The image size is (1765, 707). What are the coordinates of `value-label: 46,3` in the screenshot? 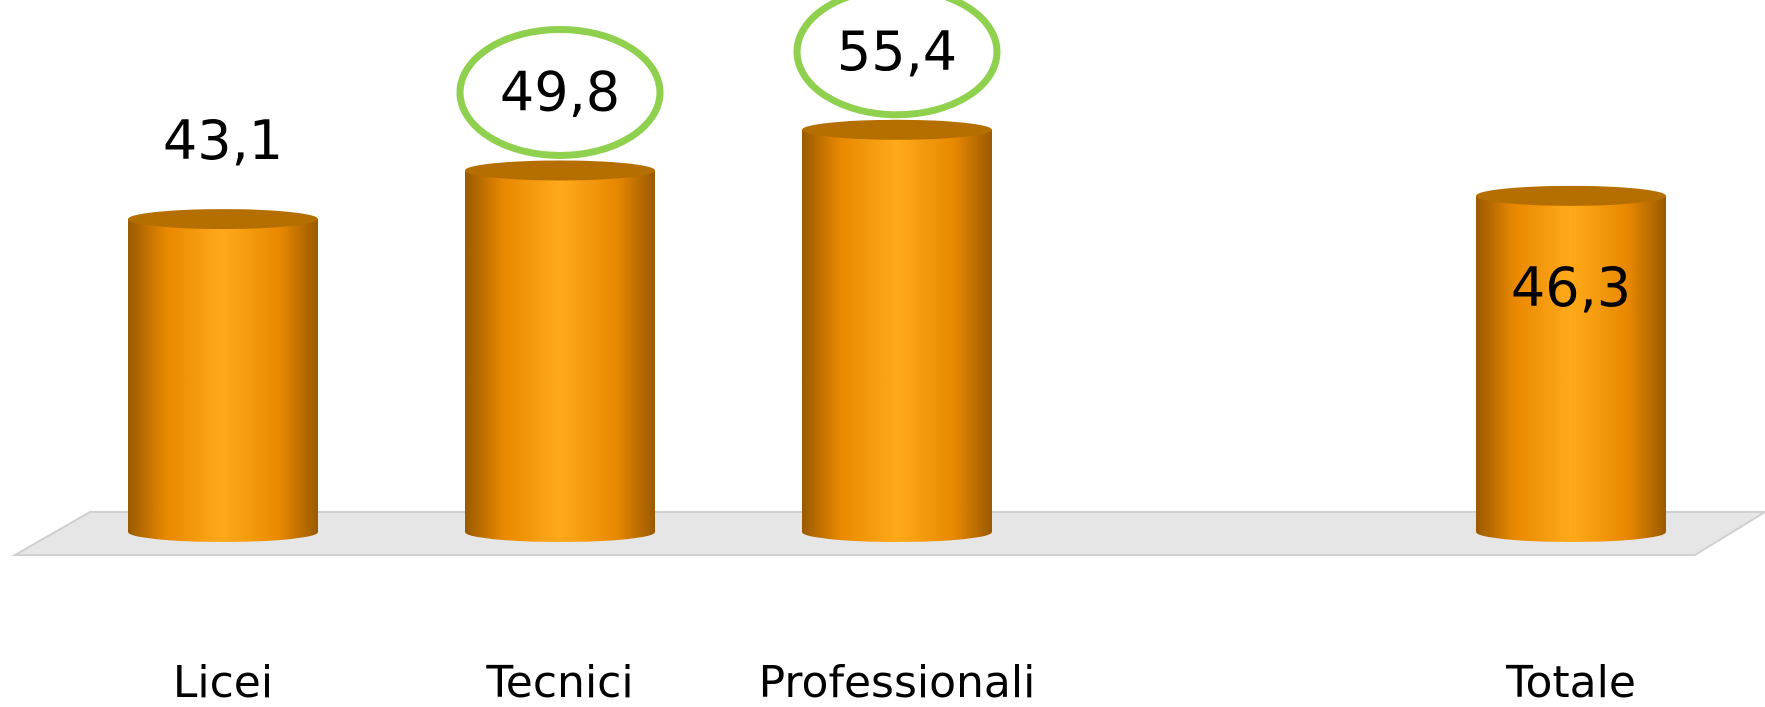 It's located at (1571, 287).